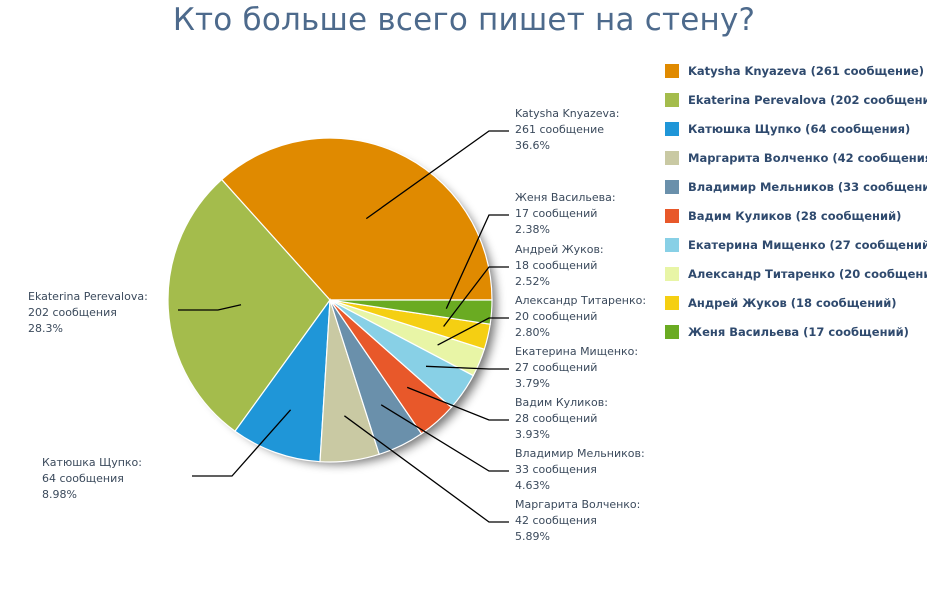 This screenshot has height=604, width=928. I want to click on legend-label: Екатерина Мищенко (27 сообщений), so click(807, 245).